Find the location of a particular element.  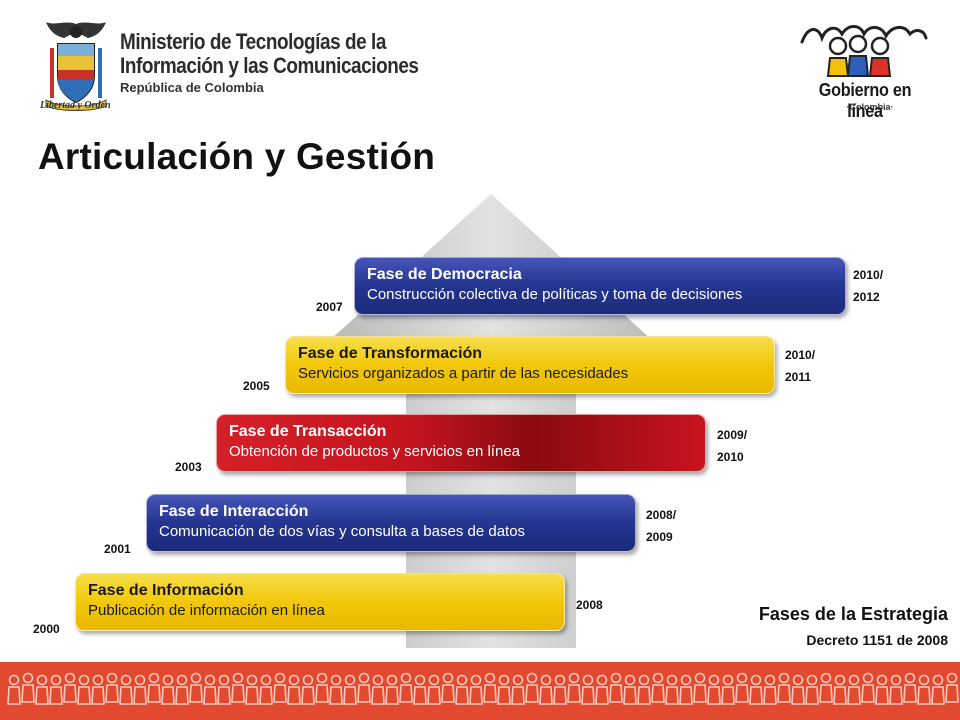

phase-title: Fase de Transformación is located at coordinates (390, 353).